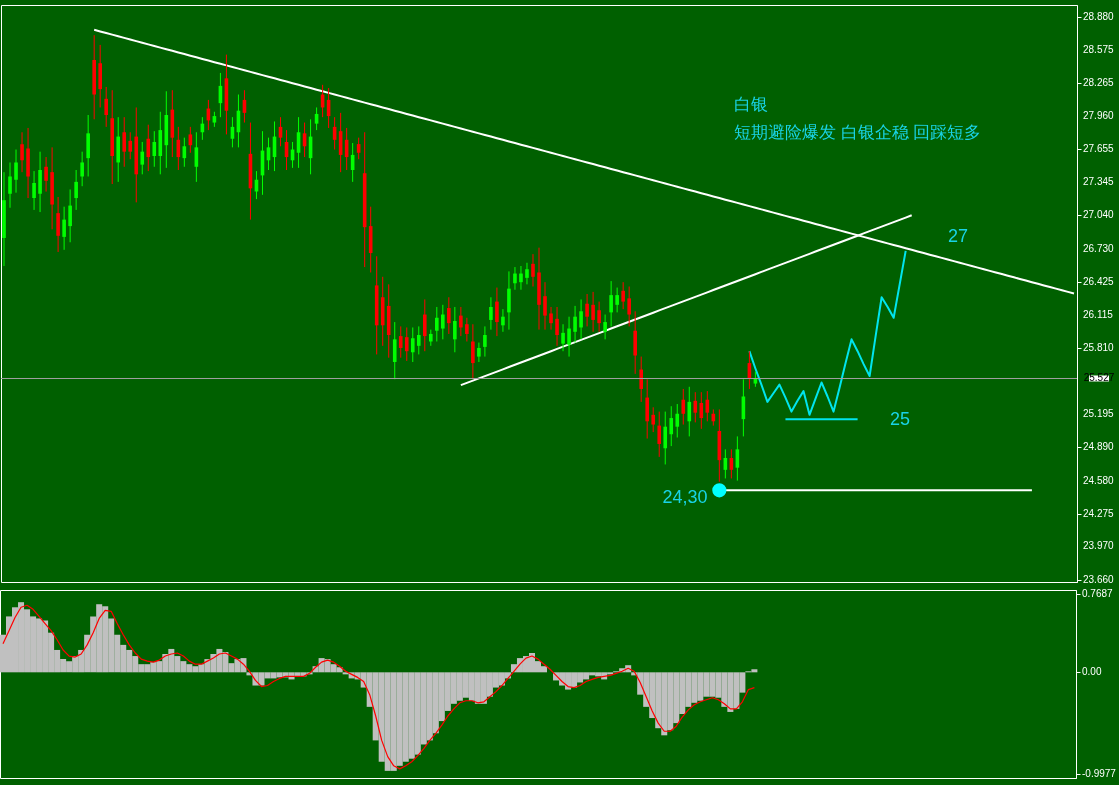  What do you see at coordinates (1099, 579) in the screenshot?
I see `y-tick-label: 23.660` at bounding box center [1099, 579].